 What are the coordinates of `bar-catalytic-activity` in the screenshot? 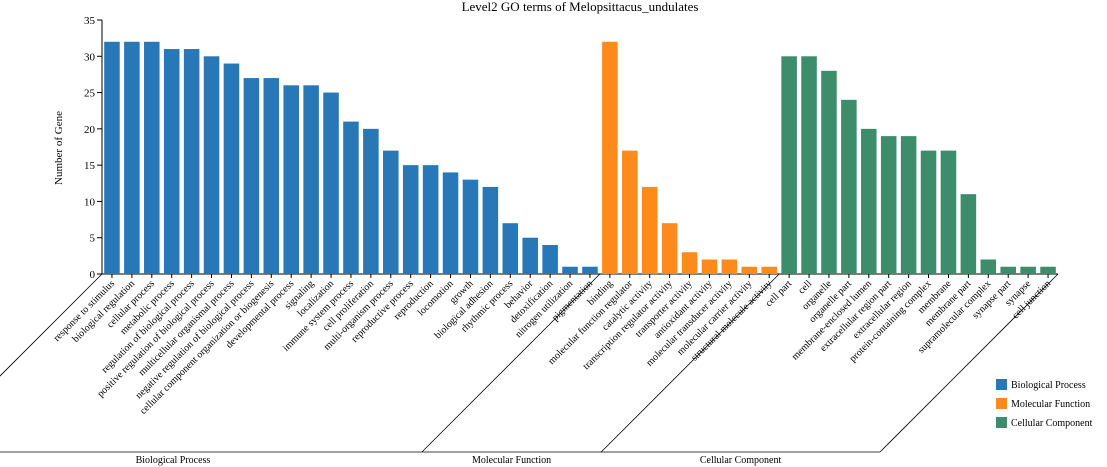 It's located at (649, 230).